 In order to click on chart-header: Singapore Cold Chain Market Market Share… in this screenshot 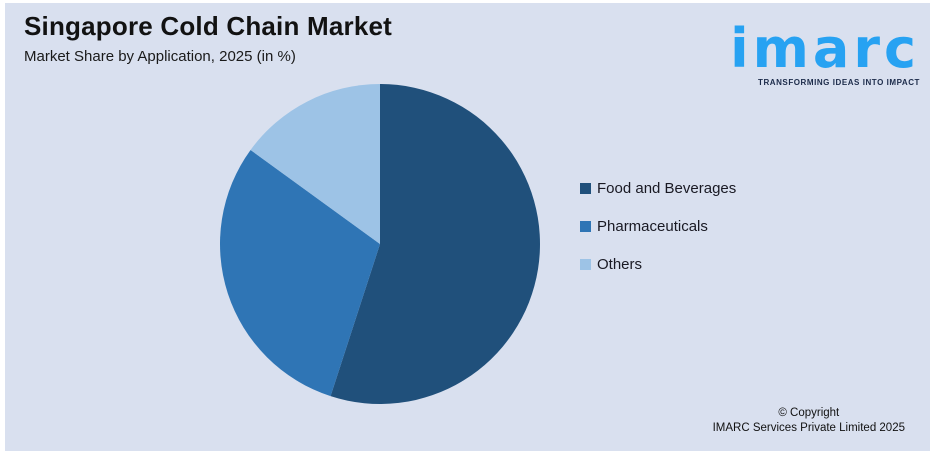, I will do `click(208, 38)`.